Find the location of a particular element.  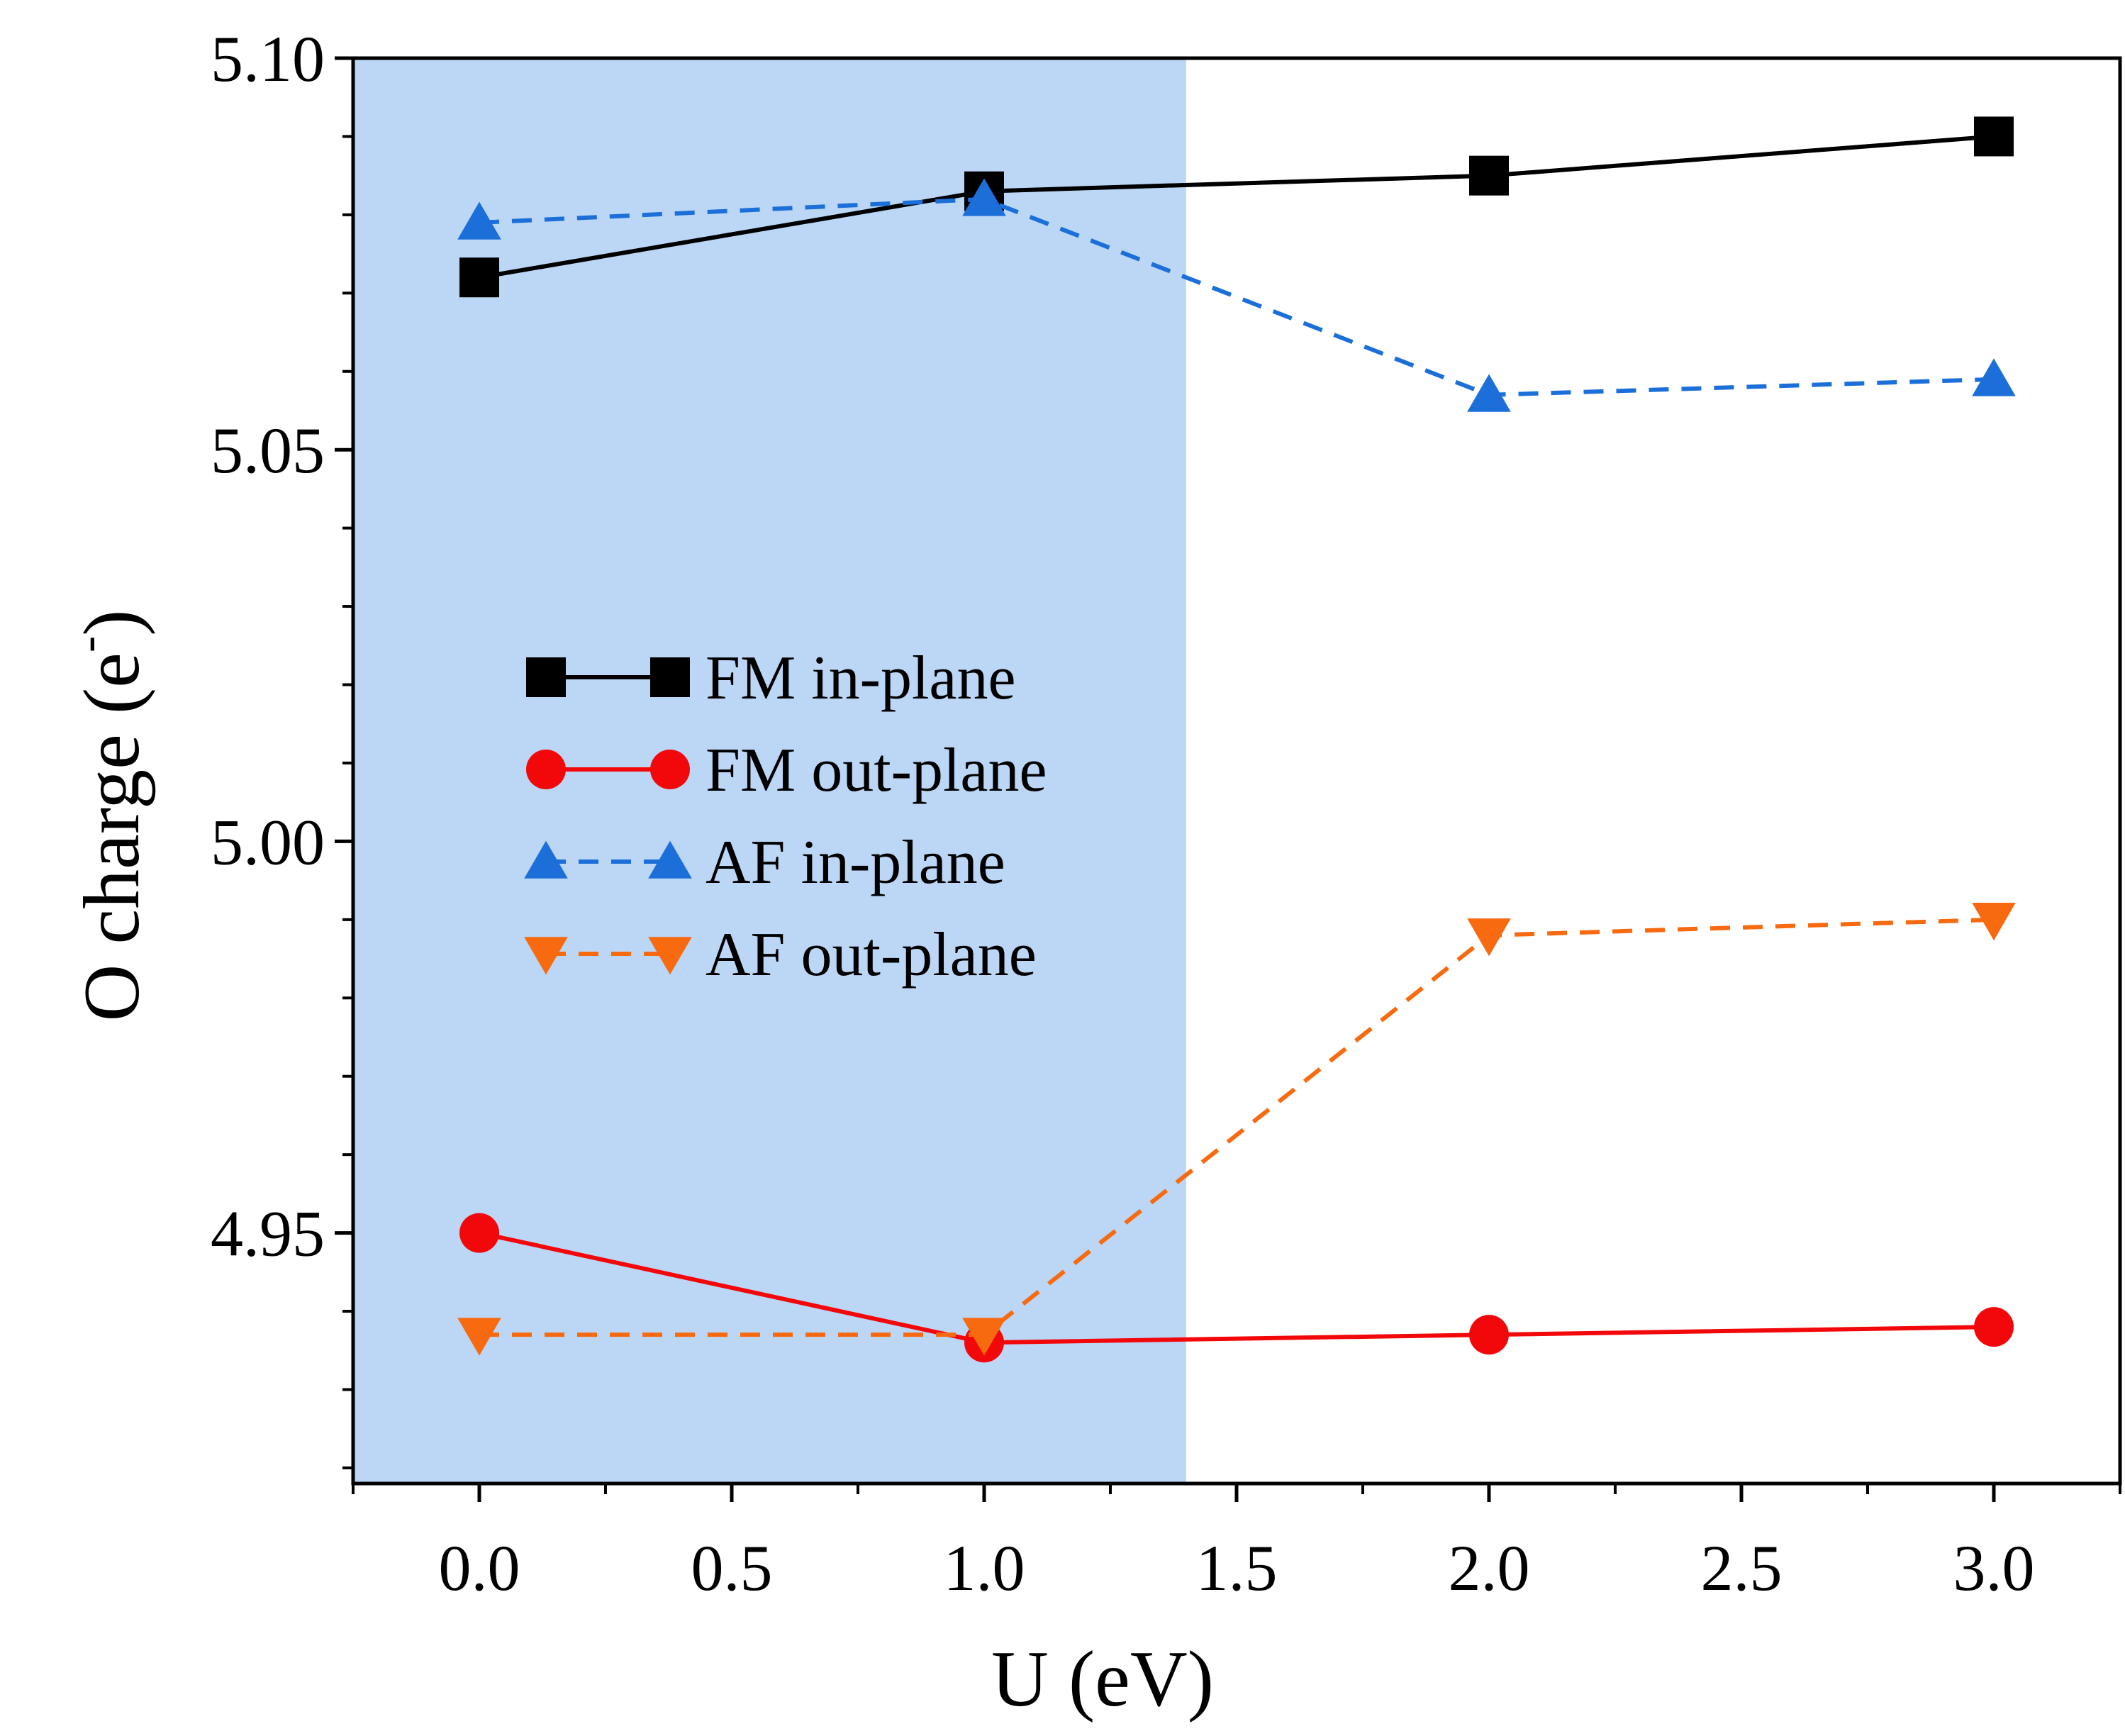

x-tick-label: 2.0 is located at coordinates (1489, 1568).